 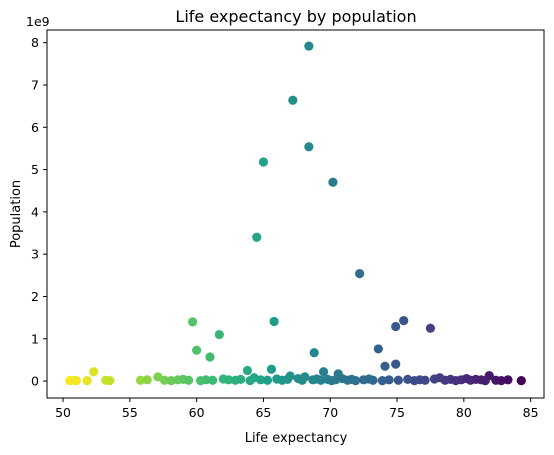 I want to click on y-tick-label: 1, so click(x=35, y=338).